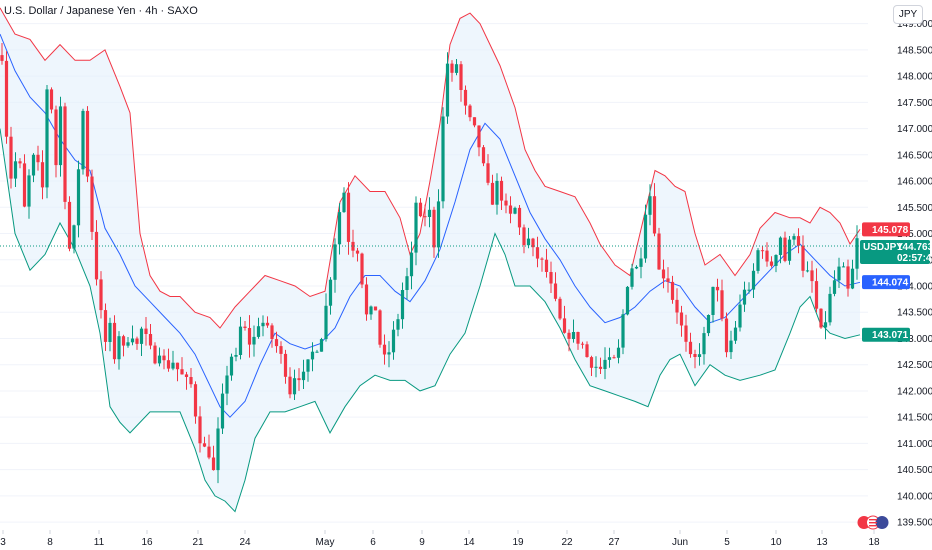  What do you see at coordinates (440, 539) in the screenshot?
I see `time-axis: 3 8 11 16 21 24 May 6 9 14 19 22 27 Jun 5 10 13 18` at bounding box center [440, 539].